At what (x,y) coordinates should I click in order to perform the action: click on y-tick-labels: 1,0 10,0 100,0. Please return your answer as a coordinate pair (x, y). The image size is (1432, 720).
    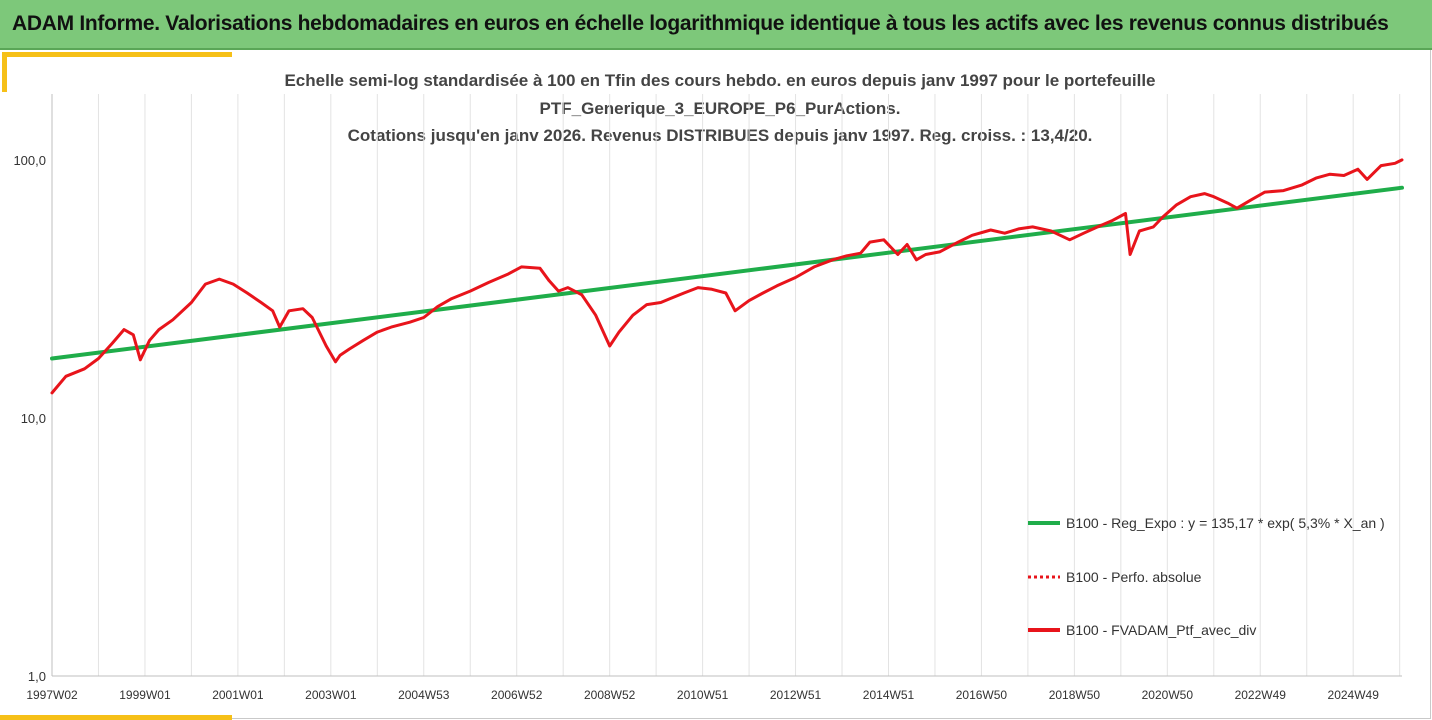
    Looking at the image, I should click on (29, 418).